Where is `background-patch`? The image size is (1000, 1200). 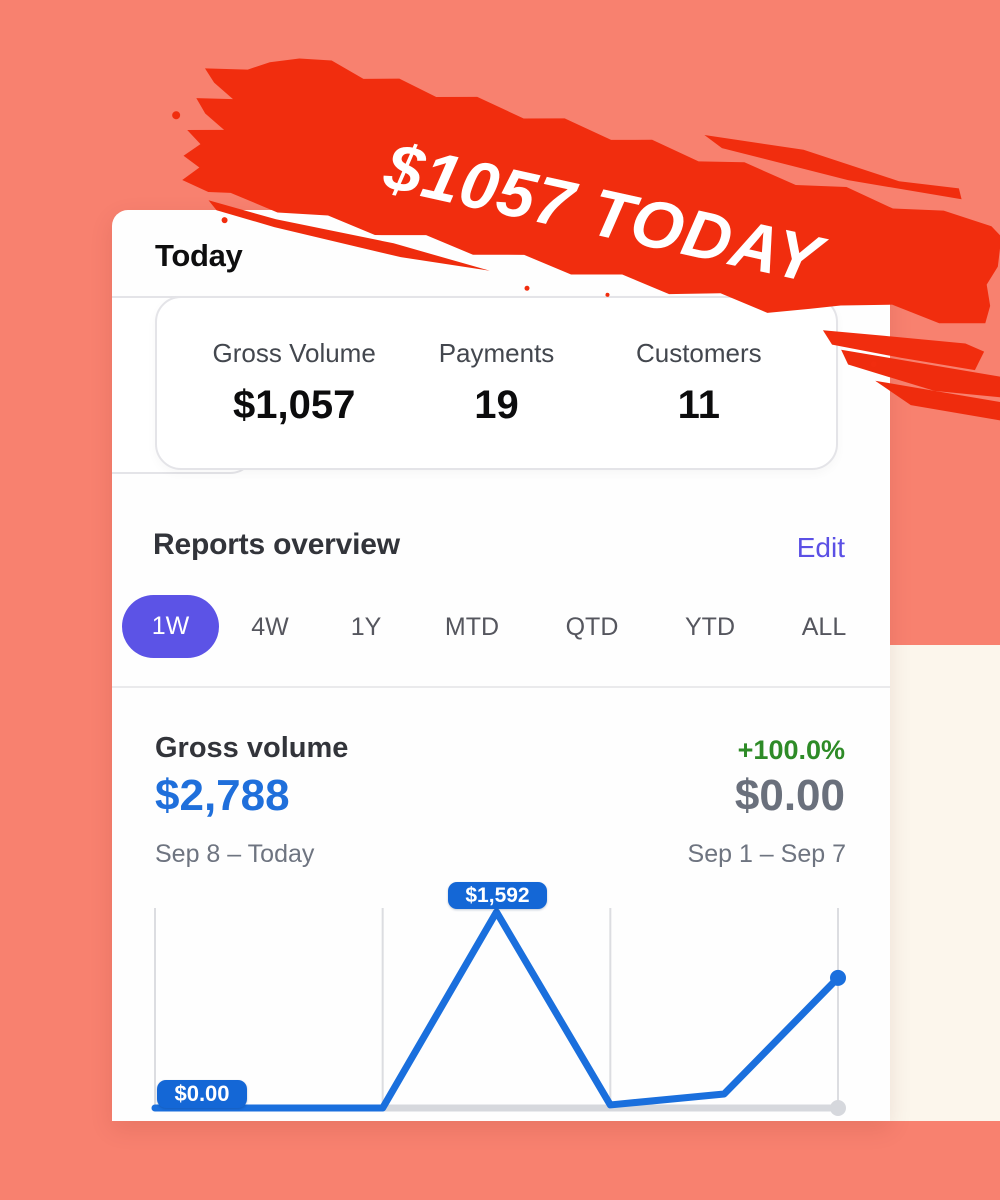 background-patch is located at coordinates (944, 883).